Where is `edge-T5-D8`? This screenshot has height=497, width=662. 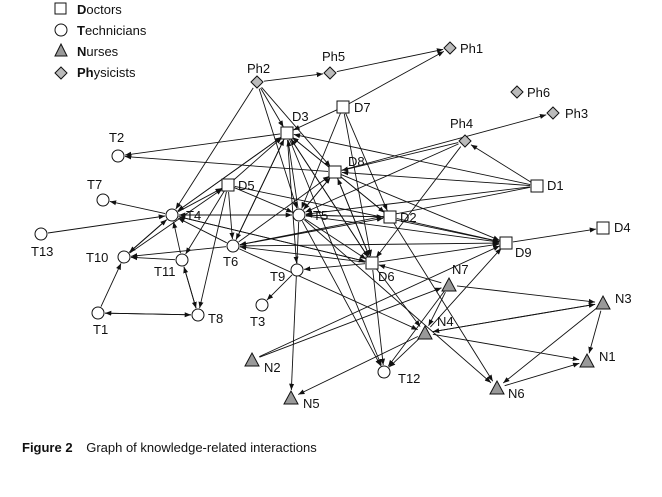
edge-T5-D8 is located at coordinates (317, 193).